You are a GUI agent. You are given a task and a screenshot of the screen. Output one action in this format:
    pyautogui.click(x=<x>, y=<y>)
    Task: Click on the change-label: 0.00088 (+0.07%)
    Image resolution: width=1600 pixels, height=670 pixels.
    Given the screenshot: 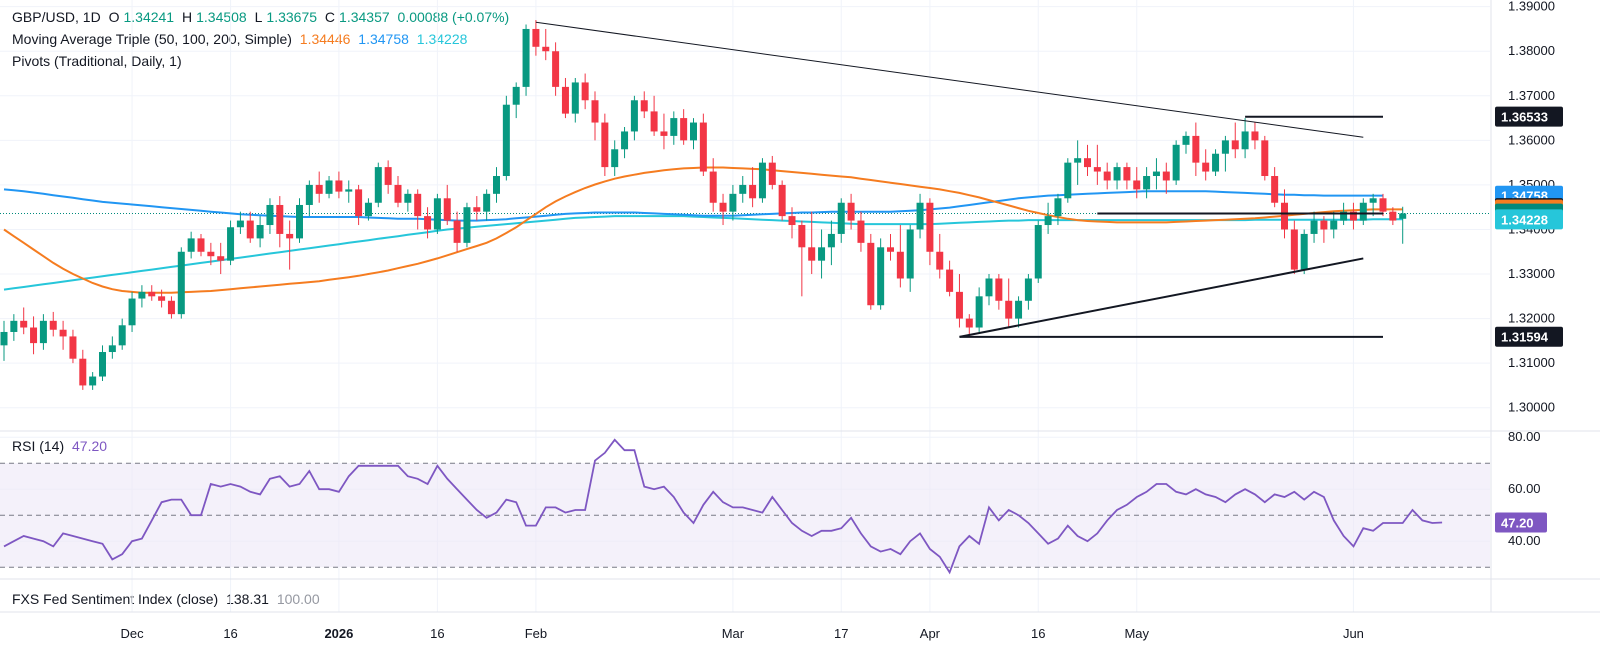 What is the action you would take?
    pyautogui.click(x=453, y=17)
    